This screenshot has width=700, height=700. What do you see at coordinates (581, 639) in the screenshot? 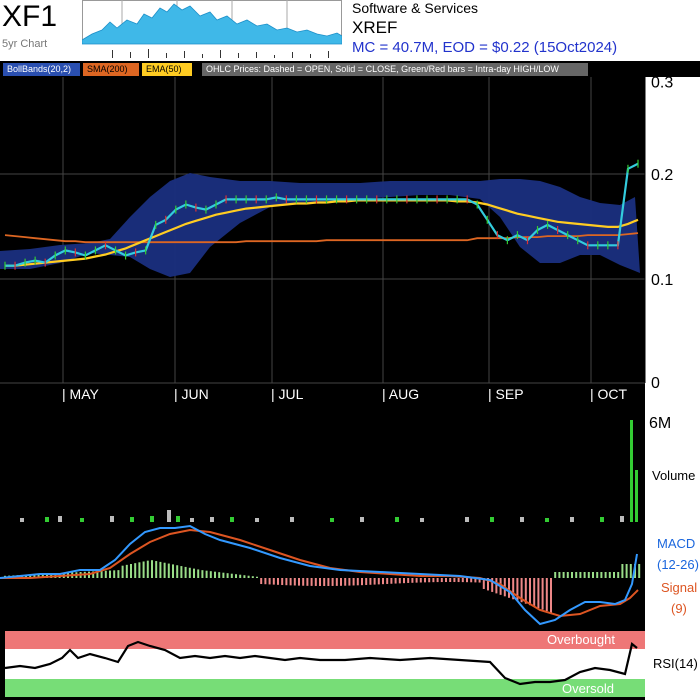
I see `overbought-label: Overbought` at bounding box center [581, 639].